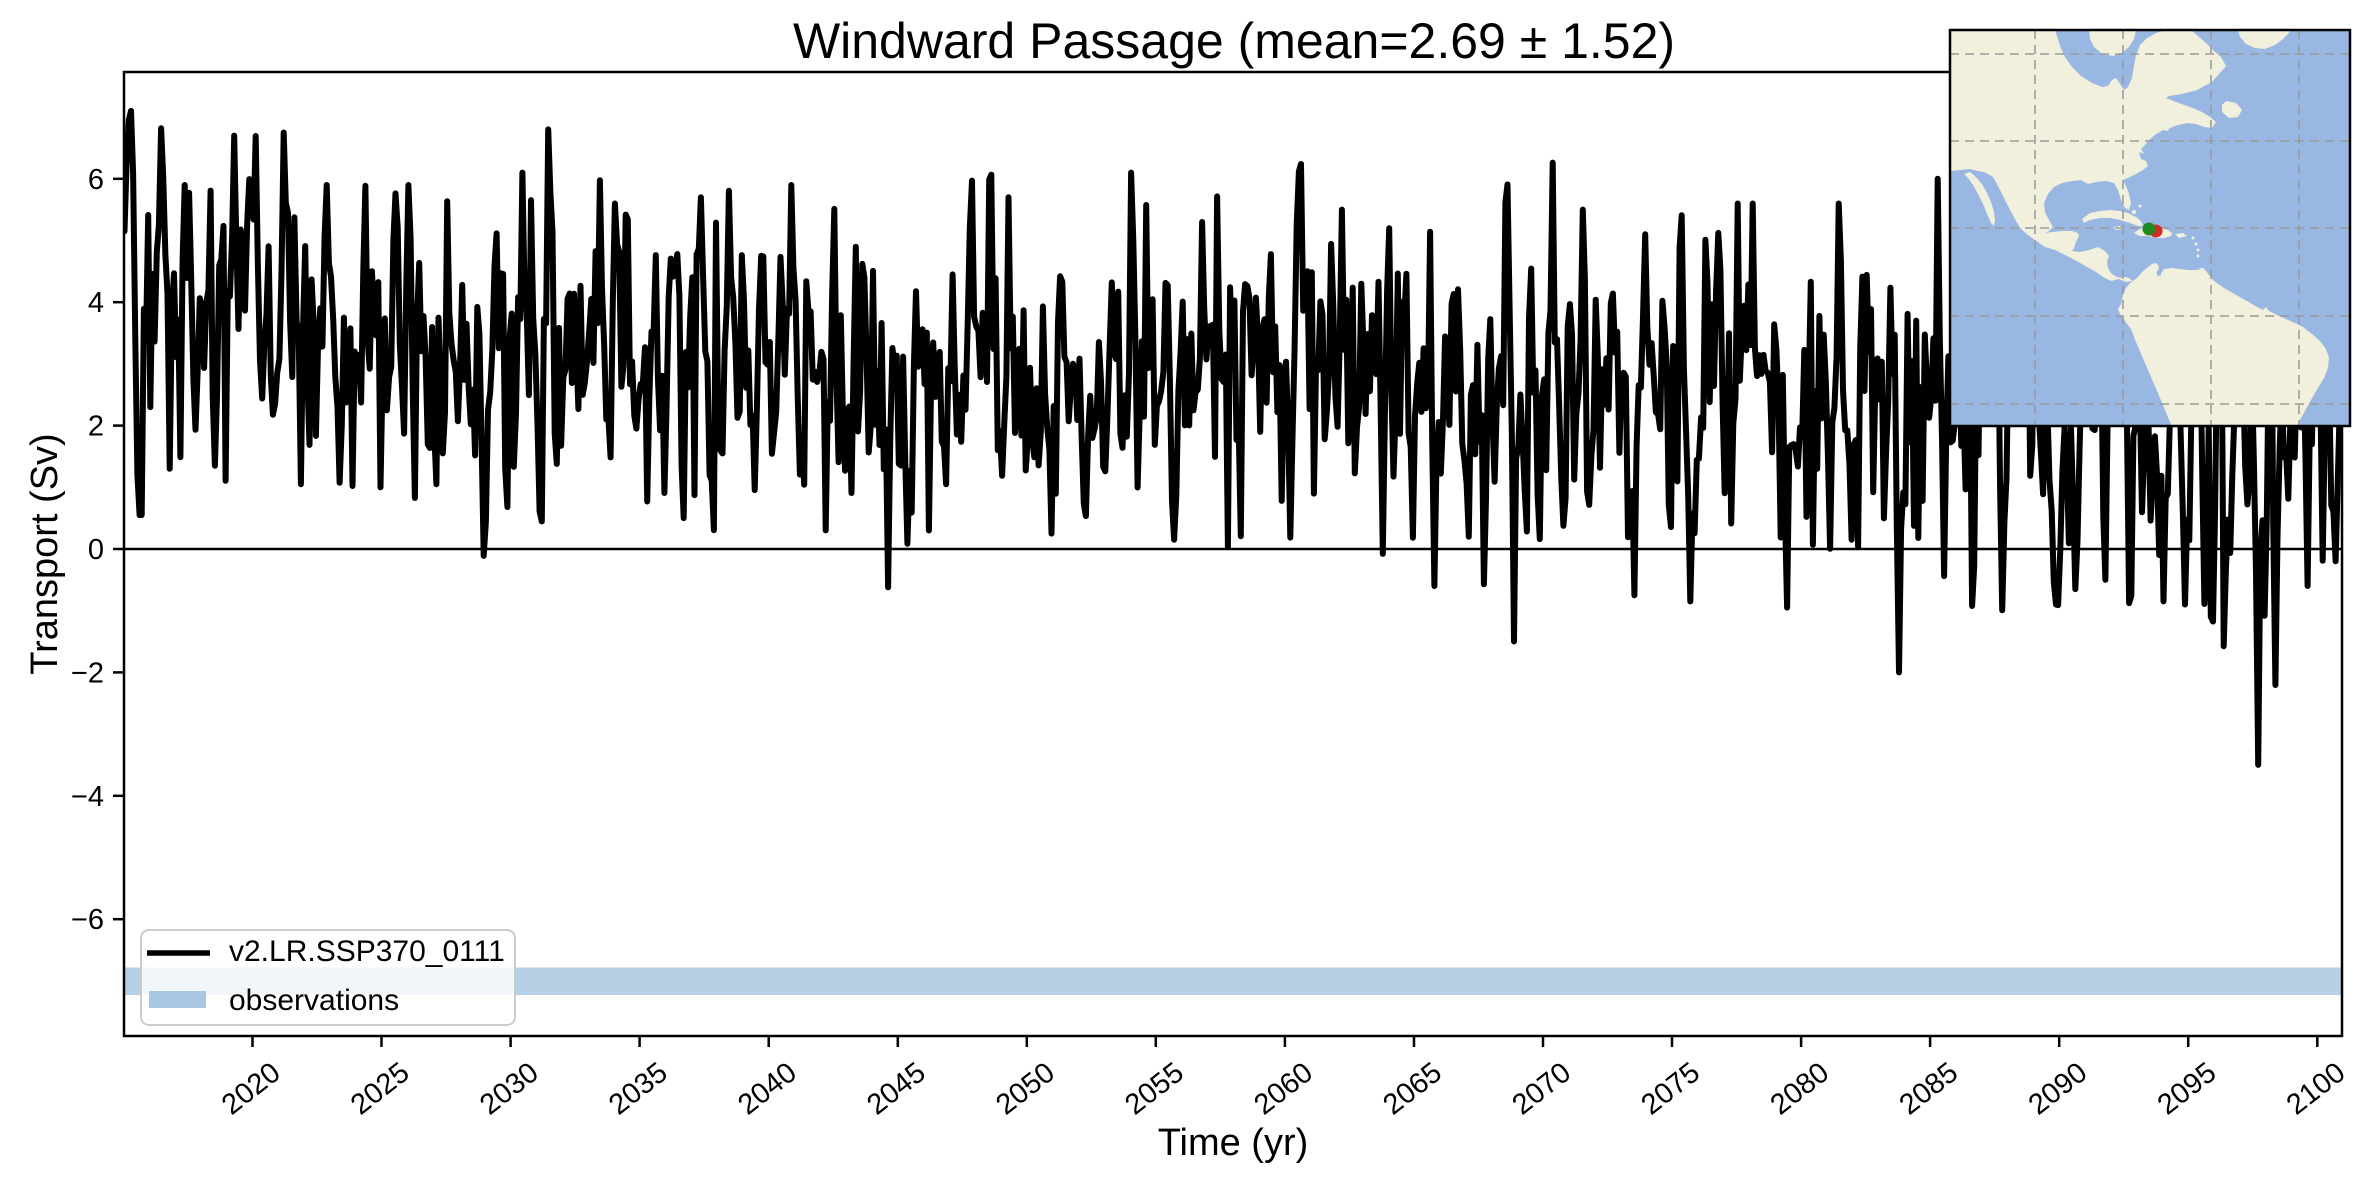 Image resolution: width=2376 pixels, height=1180 pixels. What do you see at coordinates (367, 951) in the screenshot?
I see `svg-text: v2.LR.SSP370_0111` at bounding box center [367, 951].